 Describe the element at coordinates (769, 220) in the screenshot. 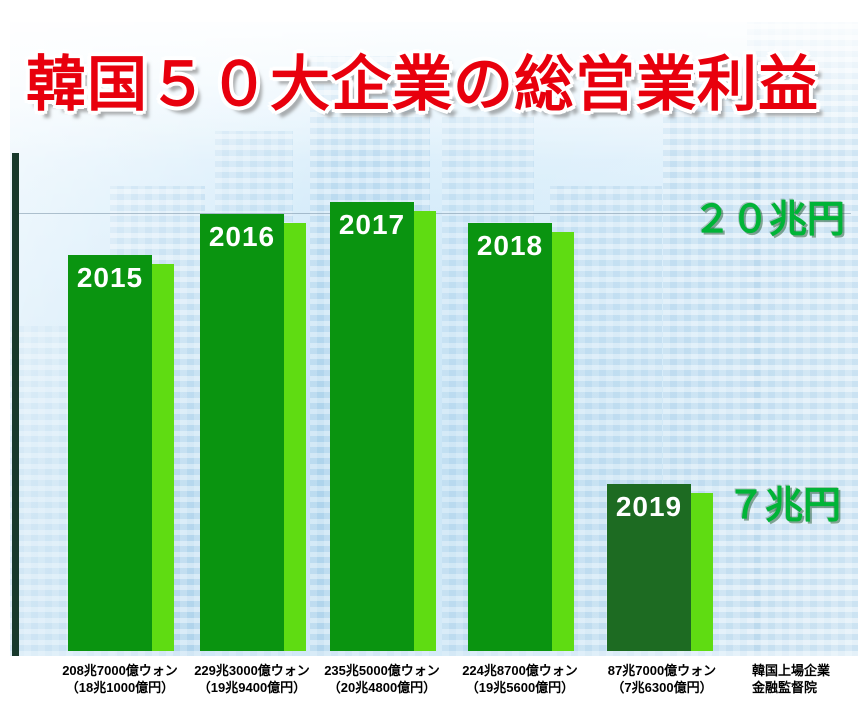

I see `annotation-20-trillion-yen: ２０兆円` at that location.